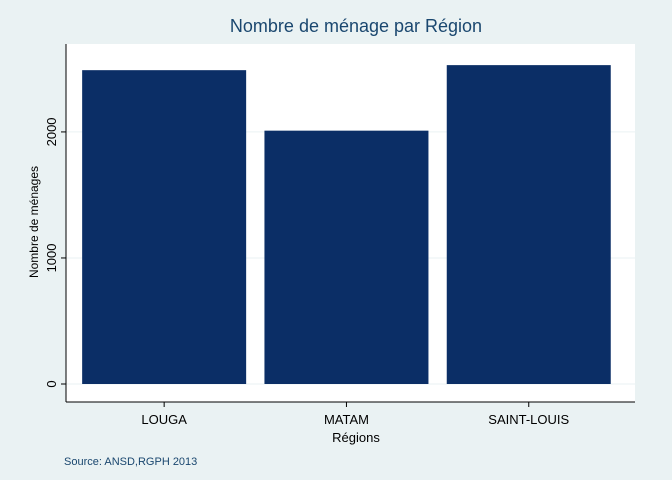  Describe the element at coordinates (51, 131) in the screenshot. I see `y-tick-label: 2000` at that location.